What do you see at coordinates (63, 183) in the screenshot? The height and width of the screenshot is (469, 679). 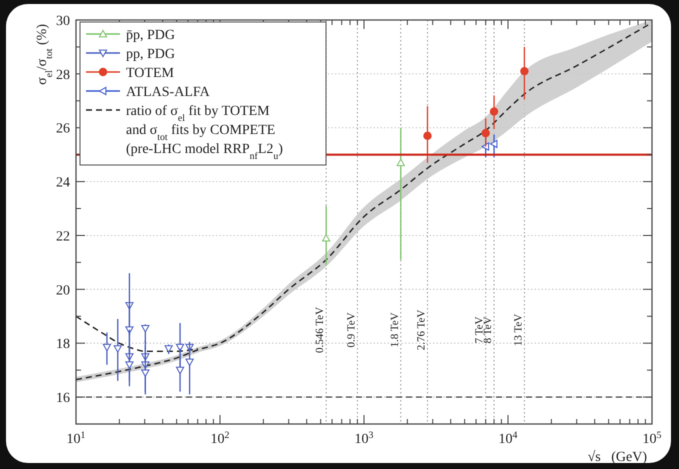 I see `y-tick-label: 24` at bounding box center [63, 183].